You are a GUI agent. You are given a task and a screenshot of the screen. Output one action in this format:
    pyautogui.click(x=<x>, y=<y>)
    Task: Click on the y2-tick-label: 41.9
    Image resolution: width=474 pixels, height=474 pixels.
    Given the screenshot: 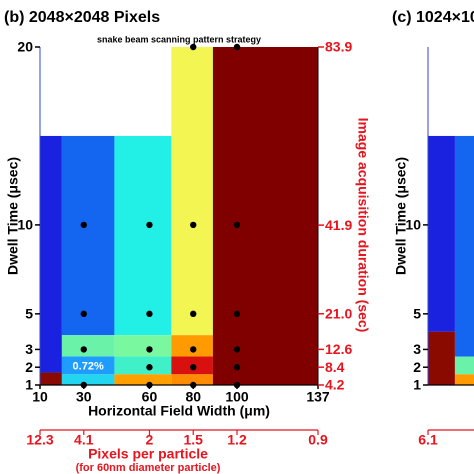 What is the action you would take?
    pyautogui.click(x=338, y=225)
    